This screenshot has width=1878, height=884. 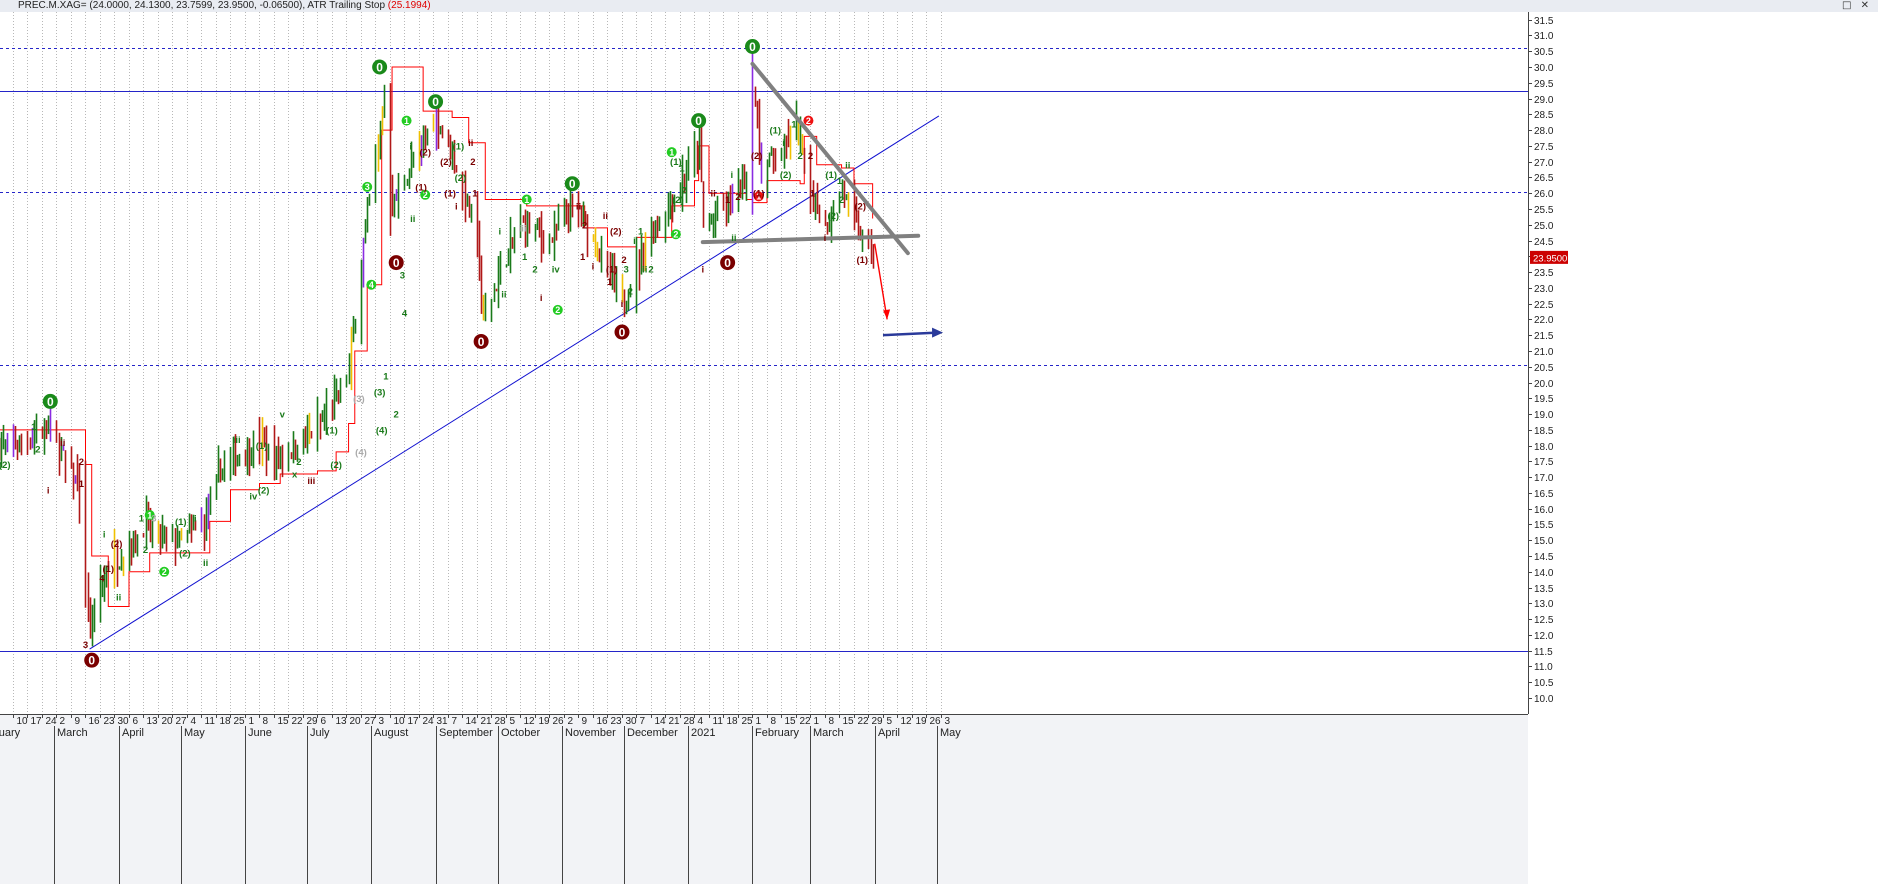 What do you see at coordinates (881, 281) in the screenshot?
I see `projection-arrow-down` at bounding box center [881, 281].